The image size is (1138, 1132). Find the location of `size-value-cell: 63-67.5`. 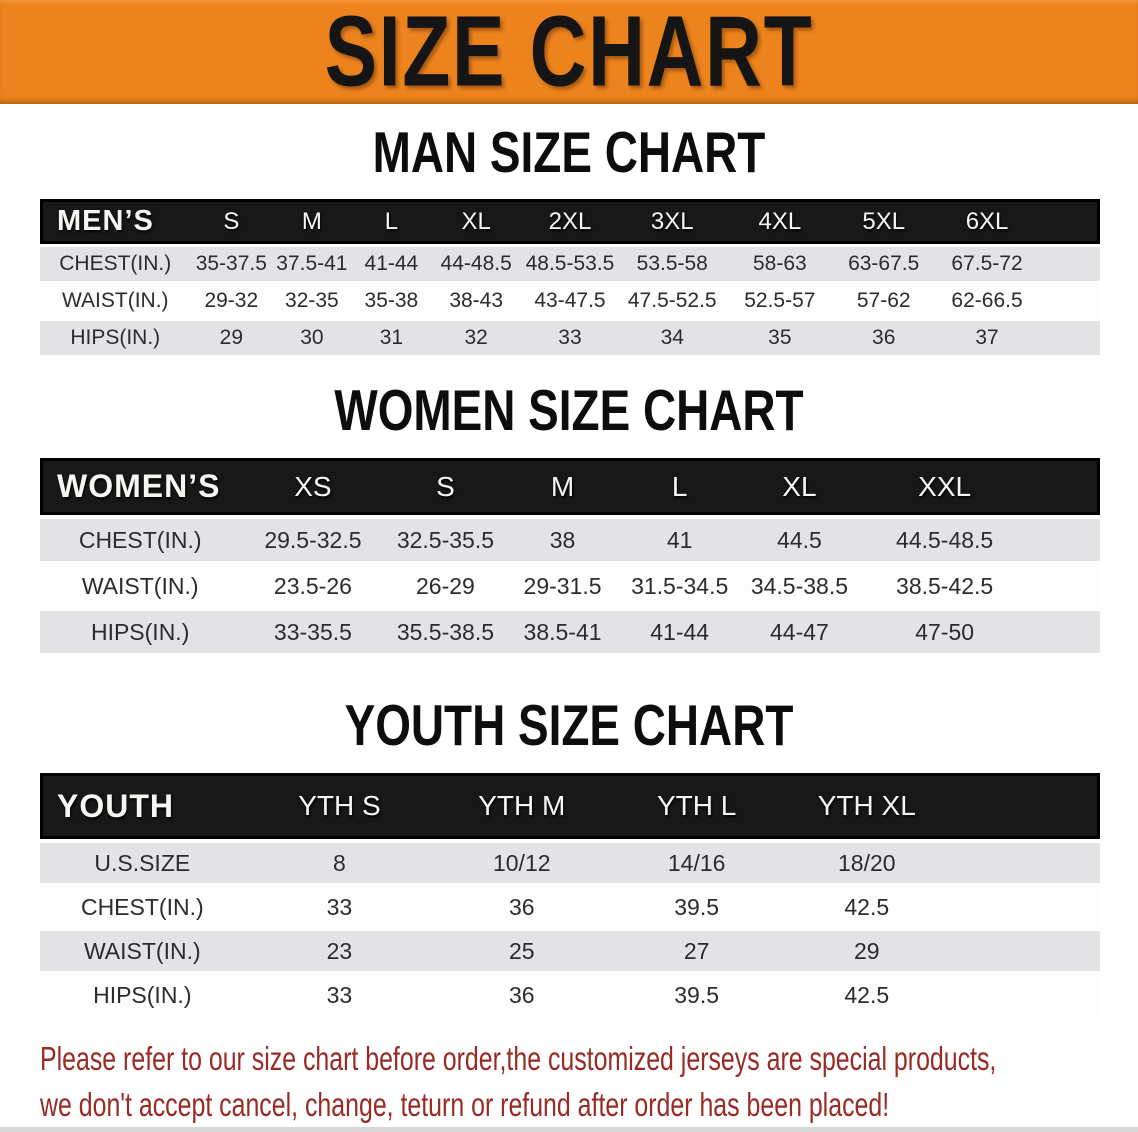

size-value-cell: 63-67.5 is located at coordinates (883, 264).